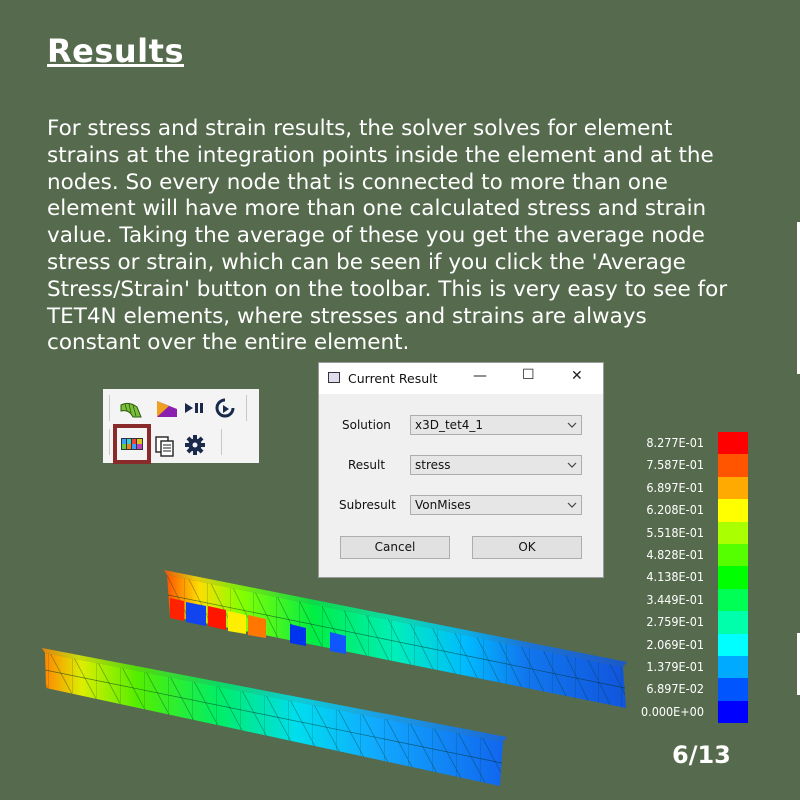 Image resolution: width=800 pixels, height=800 pixels. I want to click on dialog-titlebar: Current Result — ☐ ✕, so click(461, 378).